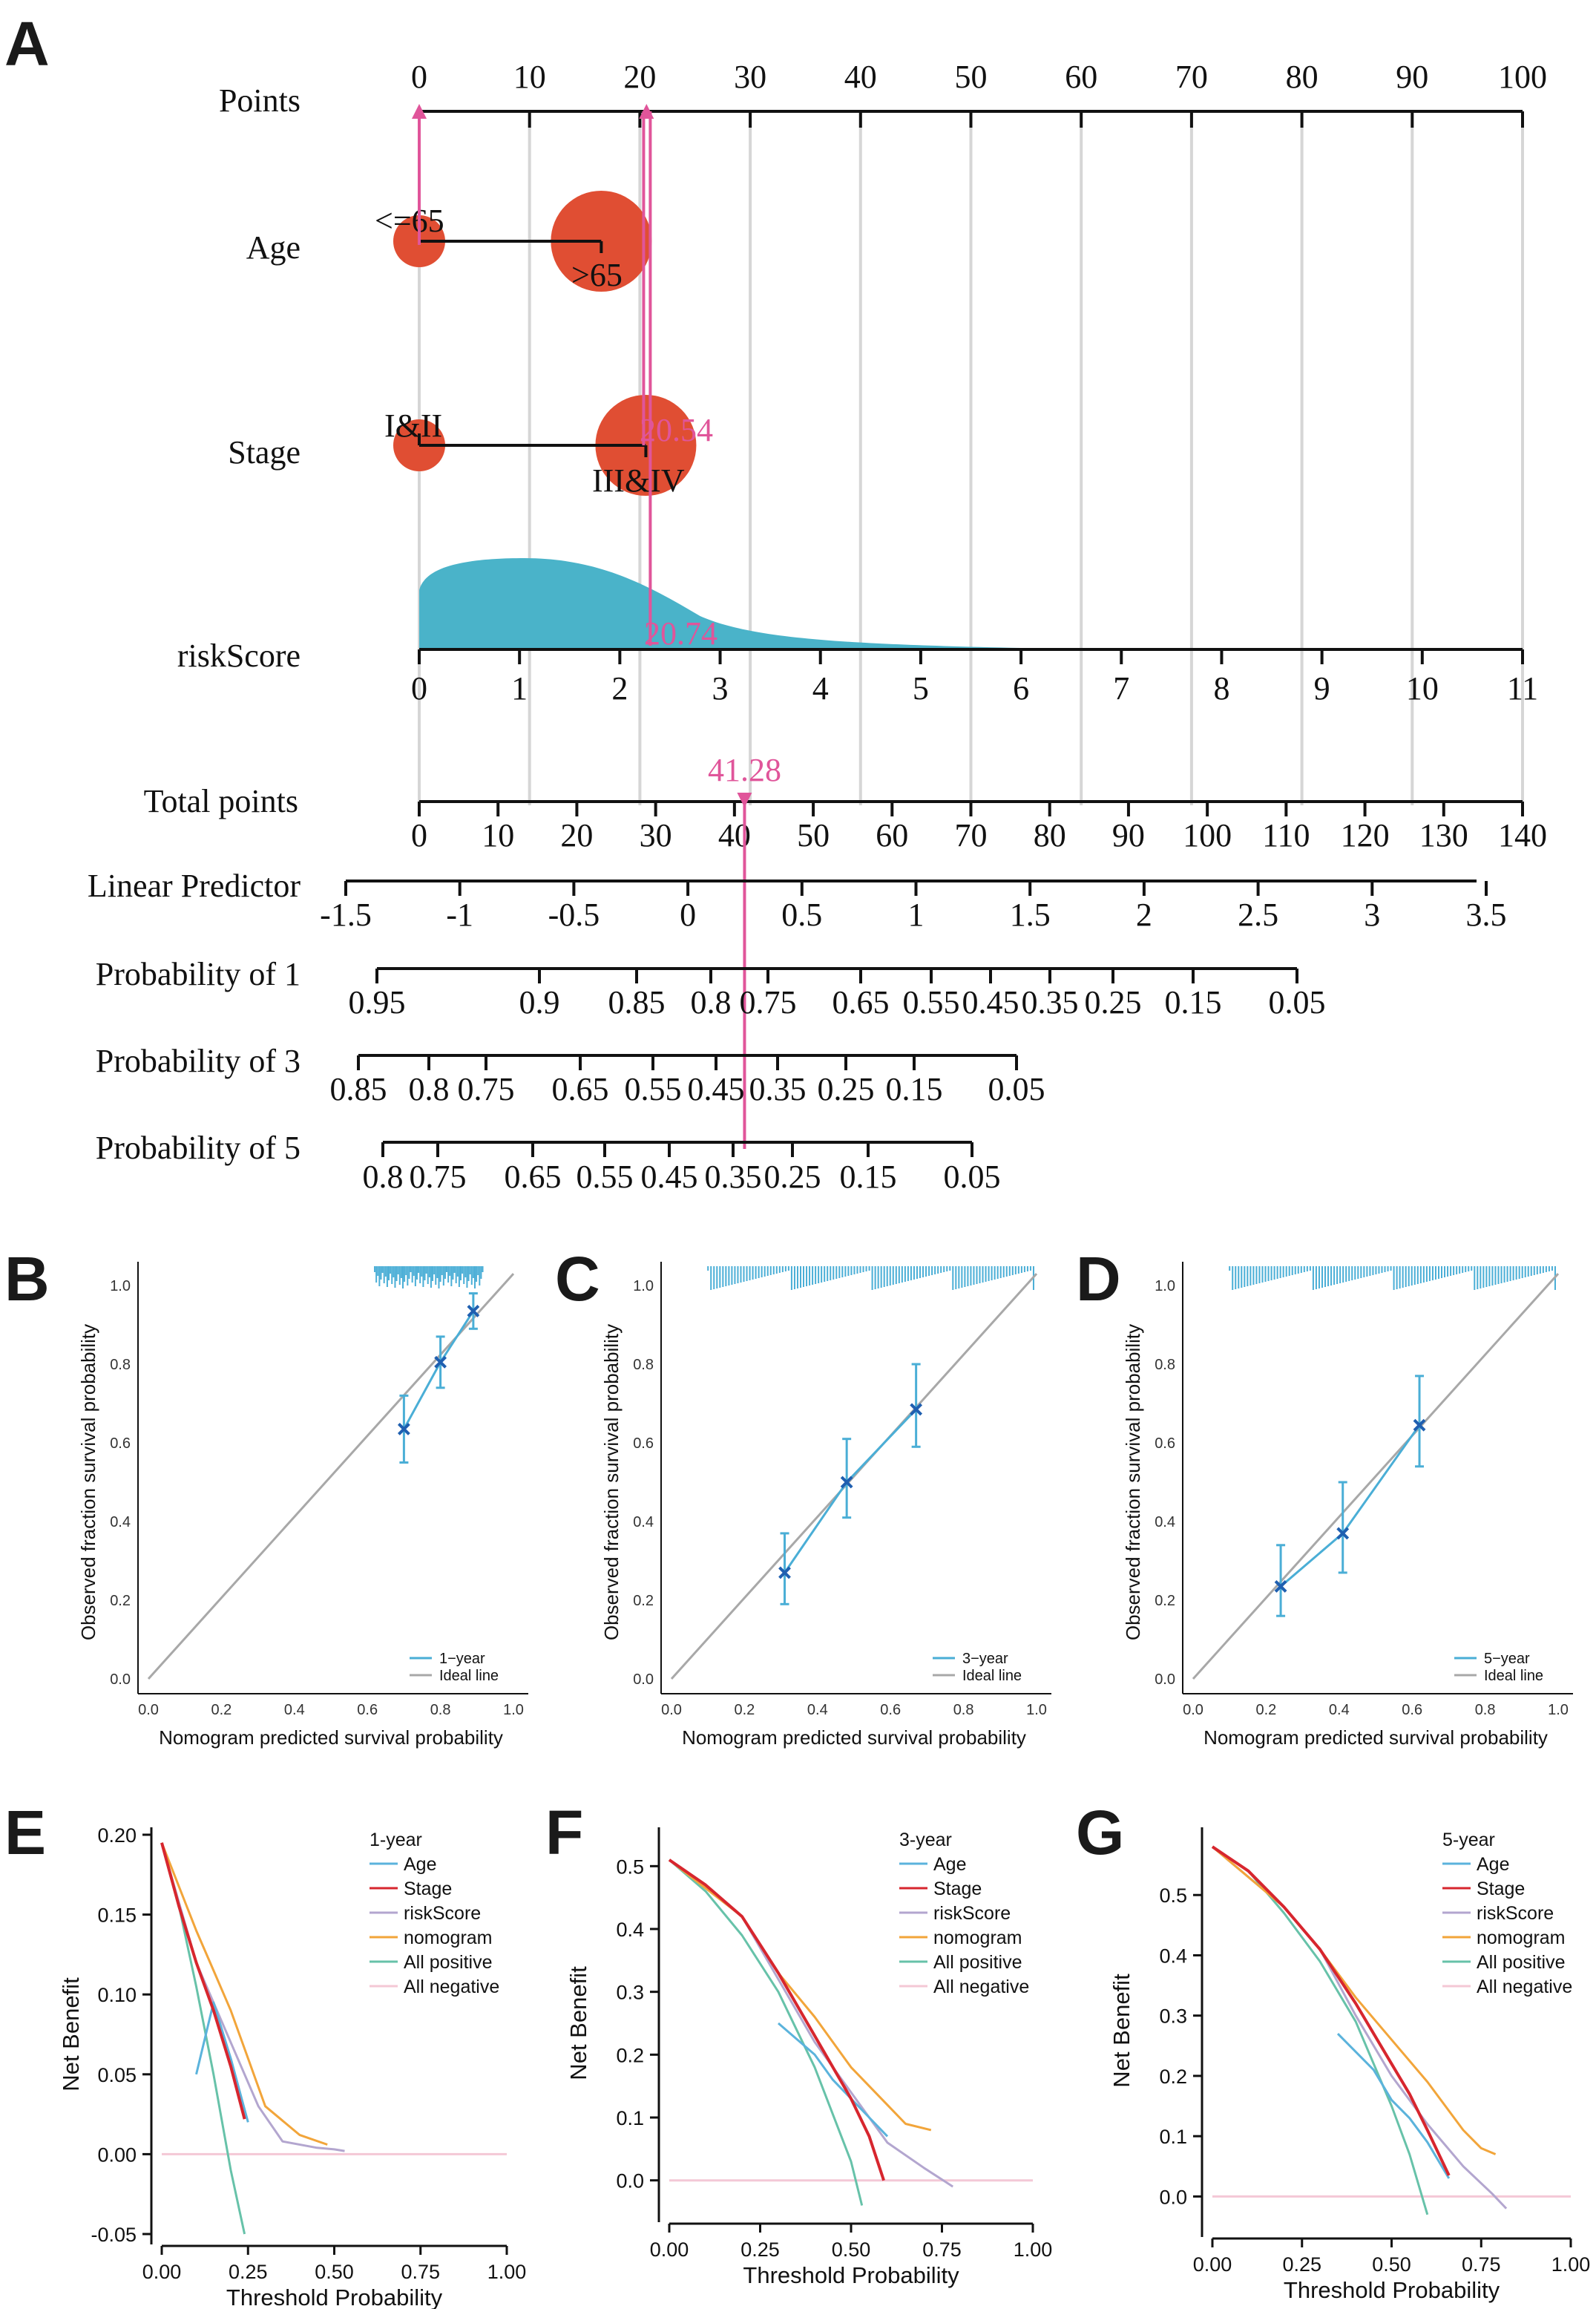 Image resolution: width=1596 pixels, height=2309 pixels. Describe the element at coordinates (630, 1993) in the screenshot. I see `y-tick-label: 0.3` at that location.